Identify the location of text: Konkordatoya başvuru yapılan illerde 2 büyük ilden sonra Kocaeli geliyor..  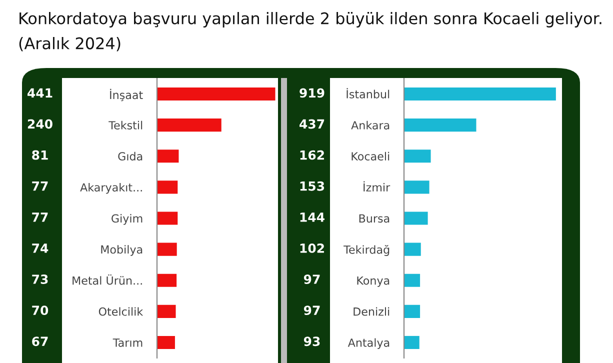
(311, 20).